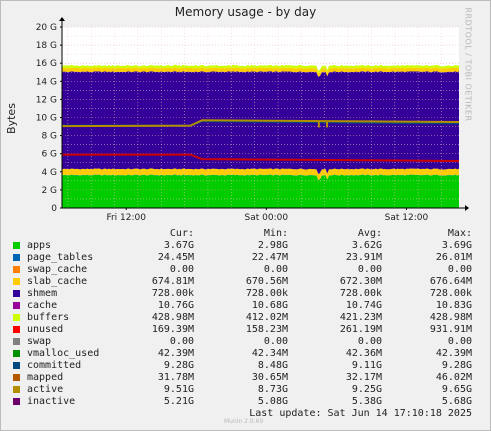  I want to click on legend-value-avg: 261.19M, so click(360, 329).